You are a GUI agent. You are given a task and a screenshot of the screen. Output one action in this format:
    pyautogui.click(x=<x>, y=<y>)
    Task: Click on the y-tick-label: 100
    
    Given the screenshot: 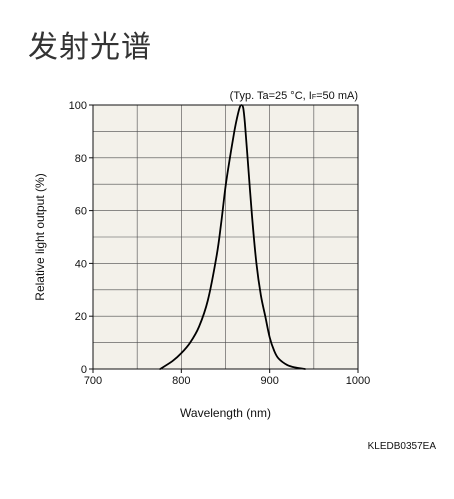 What is the action you would take?
    pyautogui.click(x=78, y=106)
    